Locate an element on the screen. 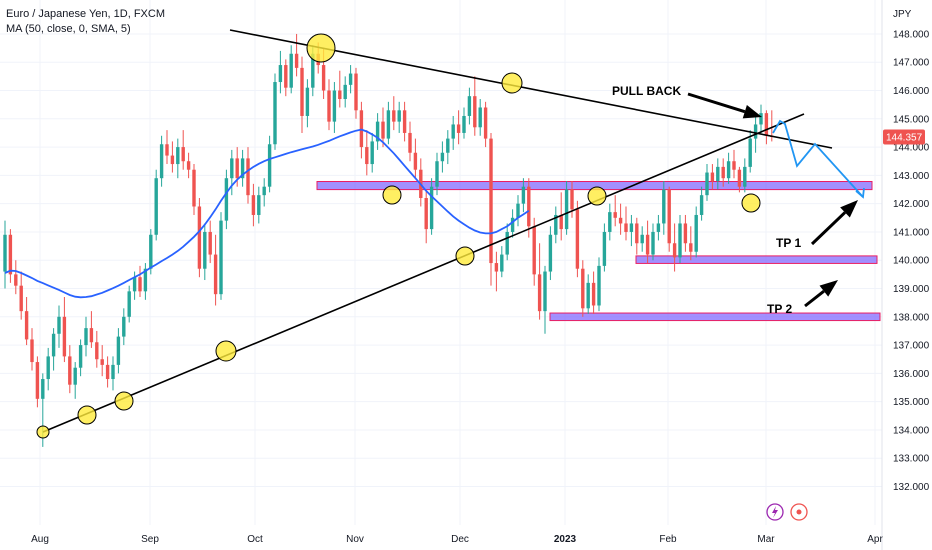 Image resolution: width=932 pixels, height=550 pixels. lightning-icon-glyph is located at coordinates (775, 512).